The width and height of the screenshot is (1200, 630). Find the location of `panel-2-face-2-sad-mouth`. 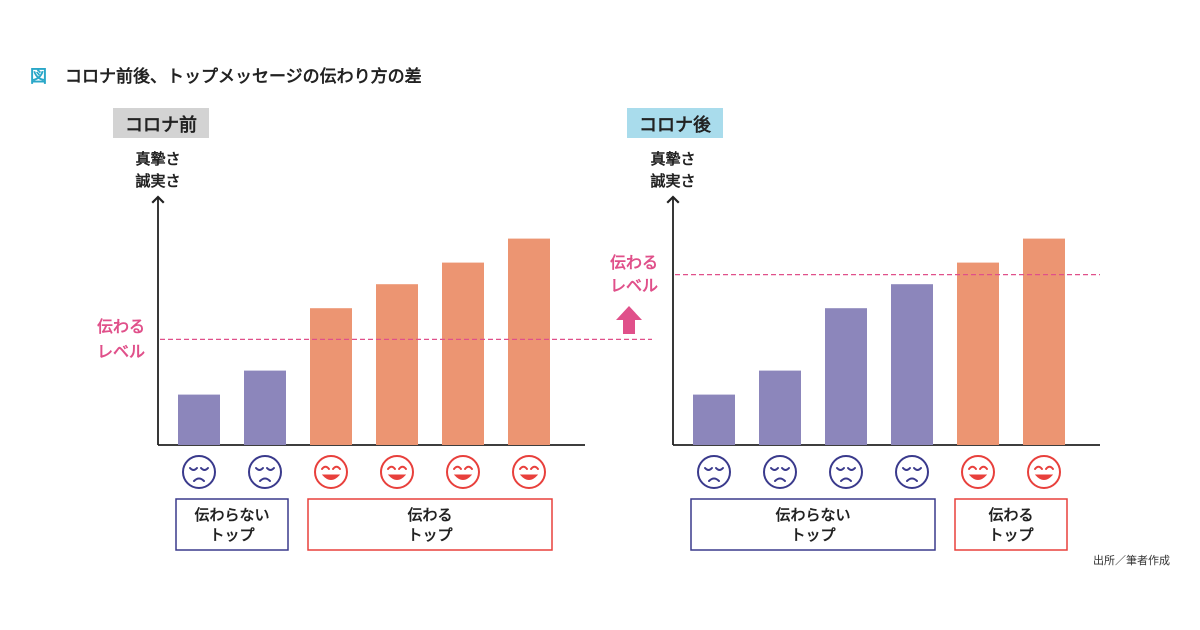

panel-2-face-2-sad-mouth is located at coordinates (780, 479).